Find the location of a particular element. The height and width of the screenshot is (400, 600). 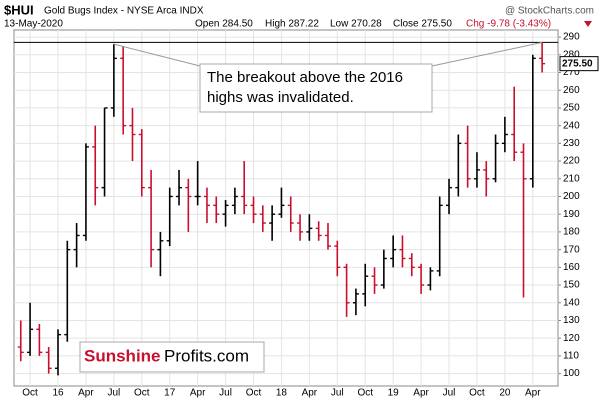

y-tick-label: 230 is located at coordinates (571, 143).